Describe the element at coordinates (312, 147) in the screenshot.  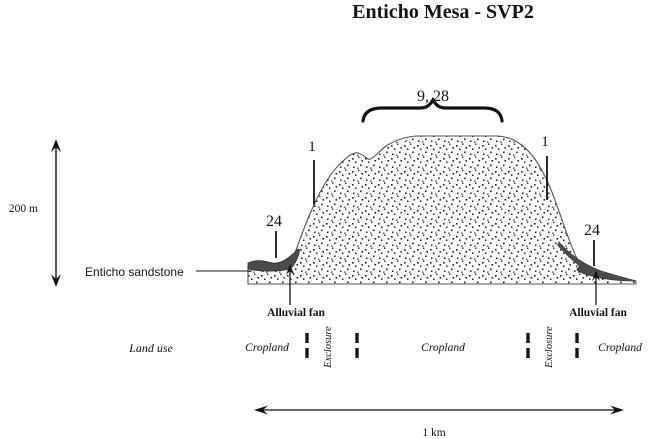
I see `upper-left-sample-label: 1` at that location.